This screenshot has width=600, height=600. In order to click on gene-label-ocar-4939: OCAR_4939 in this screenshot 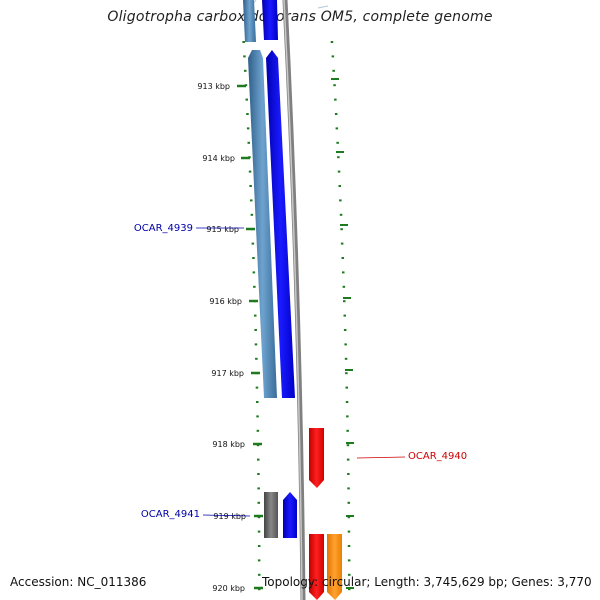, I will do `click(189, 228)`.